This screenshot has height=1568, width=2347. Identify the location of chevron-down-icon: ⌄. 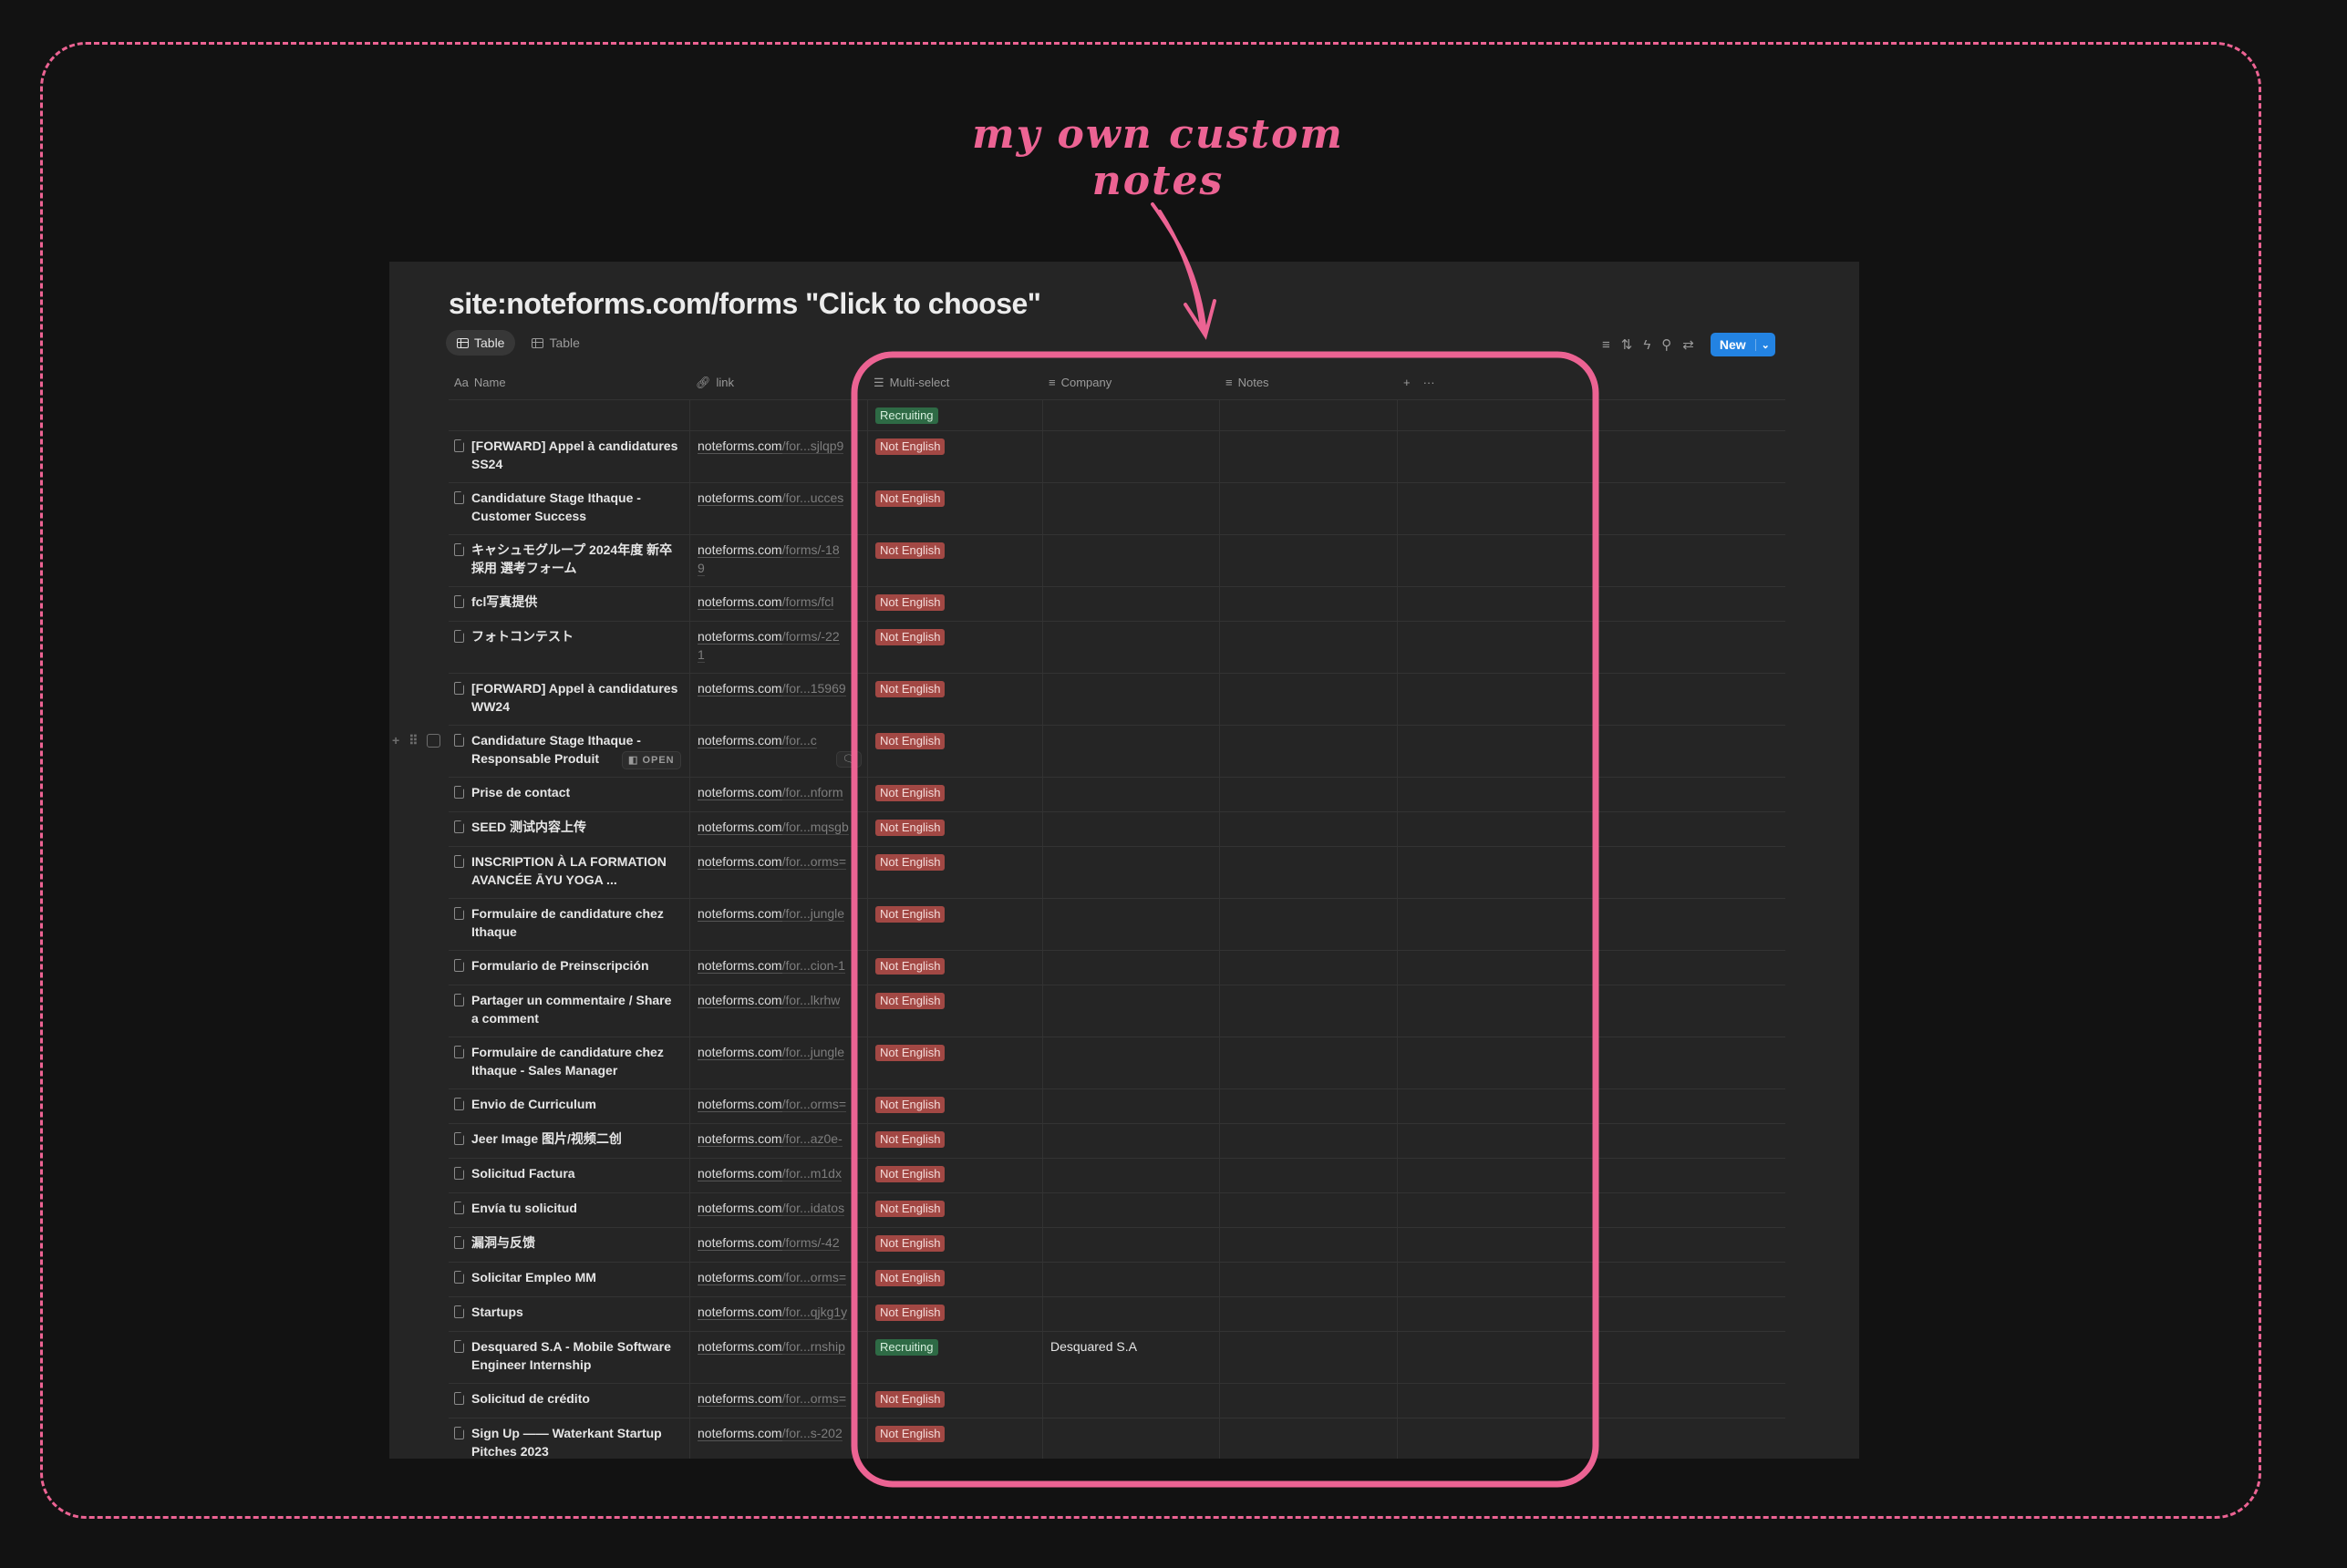
(1765, 344).